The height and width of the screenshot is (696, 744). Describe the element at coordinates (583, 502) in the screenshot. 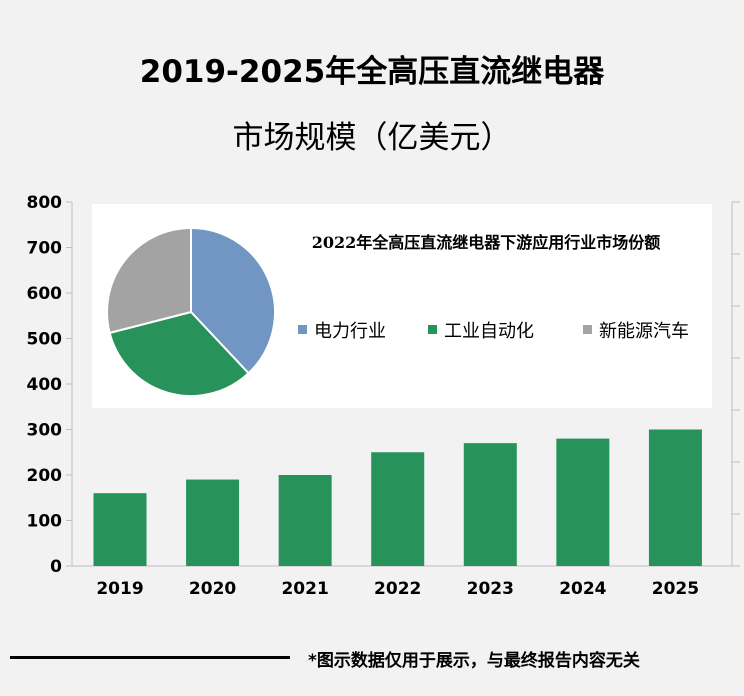

I see `bar-2024` at that location.